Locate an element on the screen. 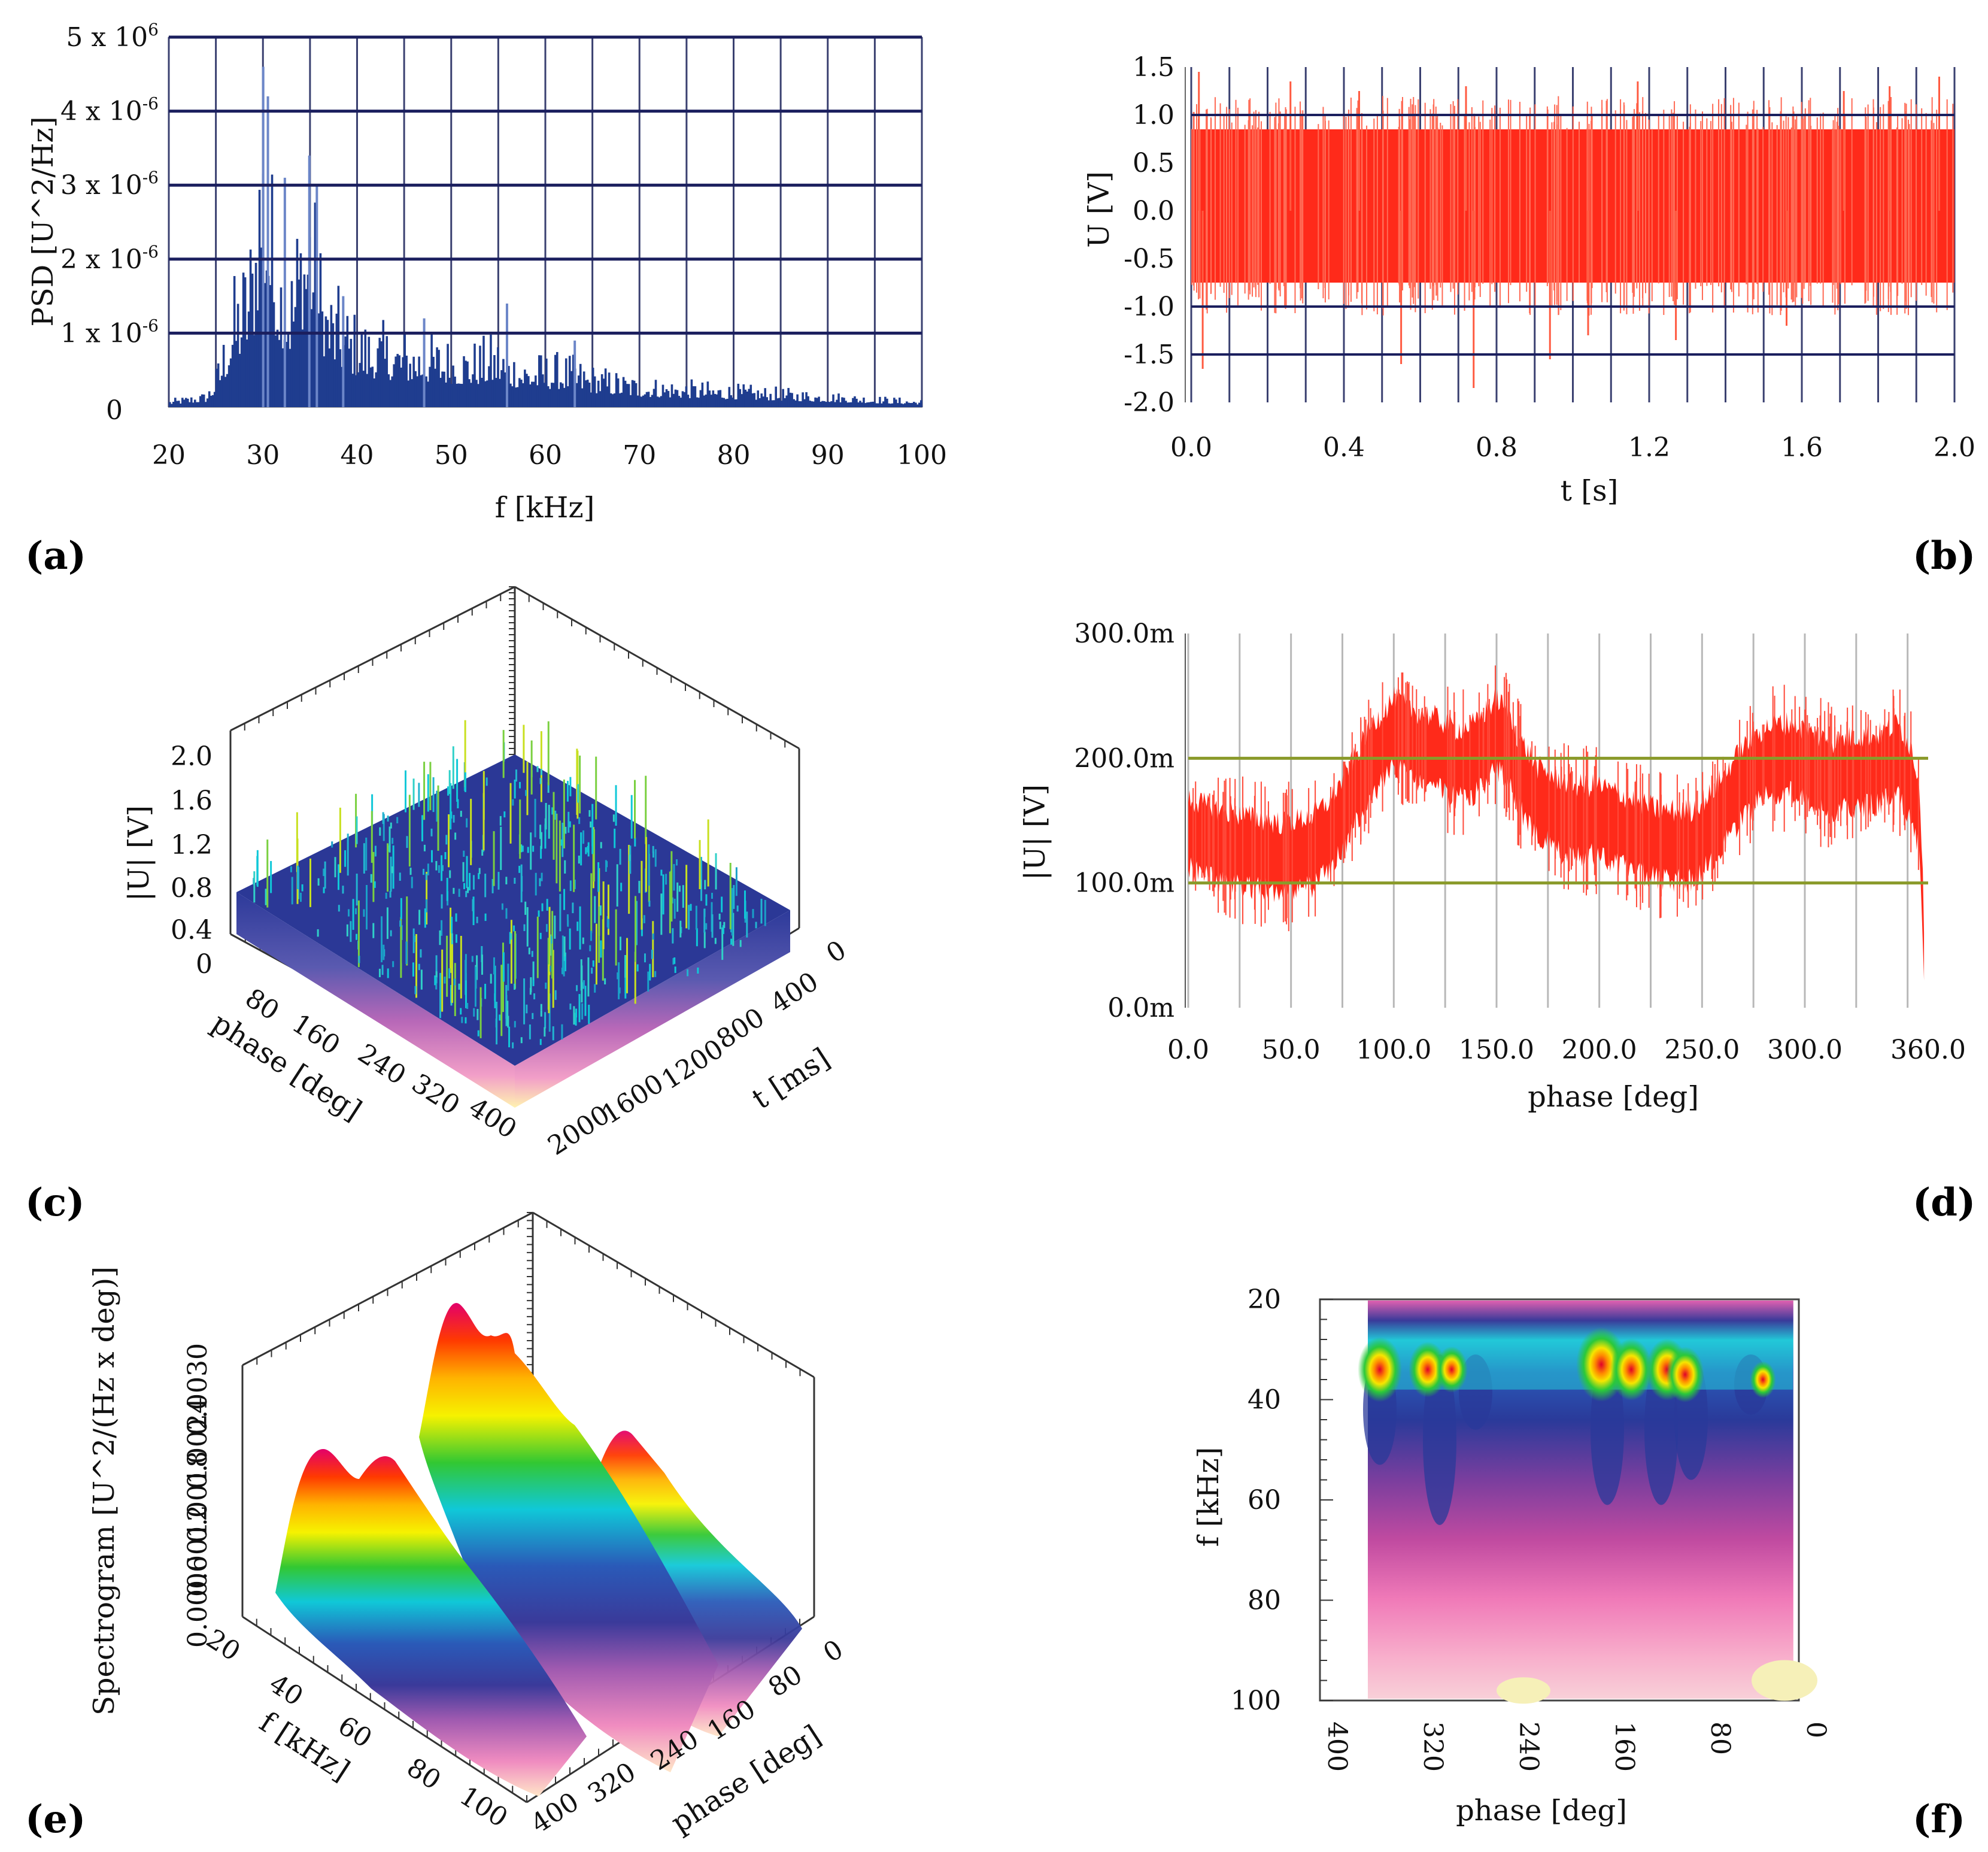 The width and height of the screenshot is (1988, 1852). panel-d-x-tick-label: 200.0 is located at coordinates (1599, 1050).